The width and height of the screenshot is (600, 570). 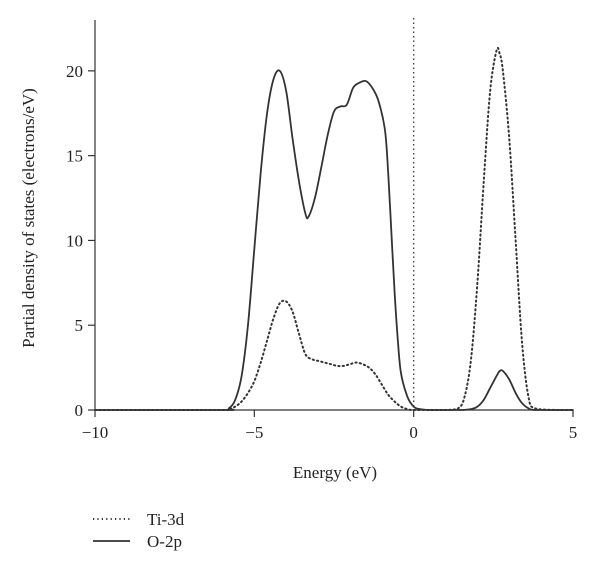 I want to click on y-axis-label: Partial density of states (electrons/eV), so click(x=28, y=218).